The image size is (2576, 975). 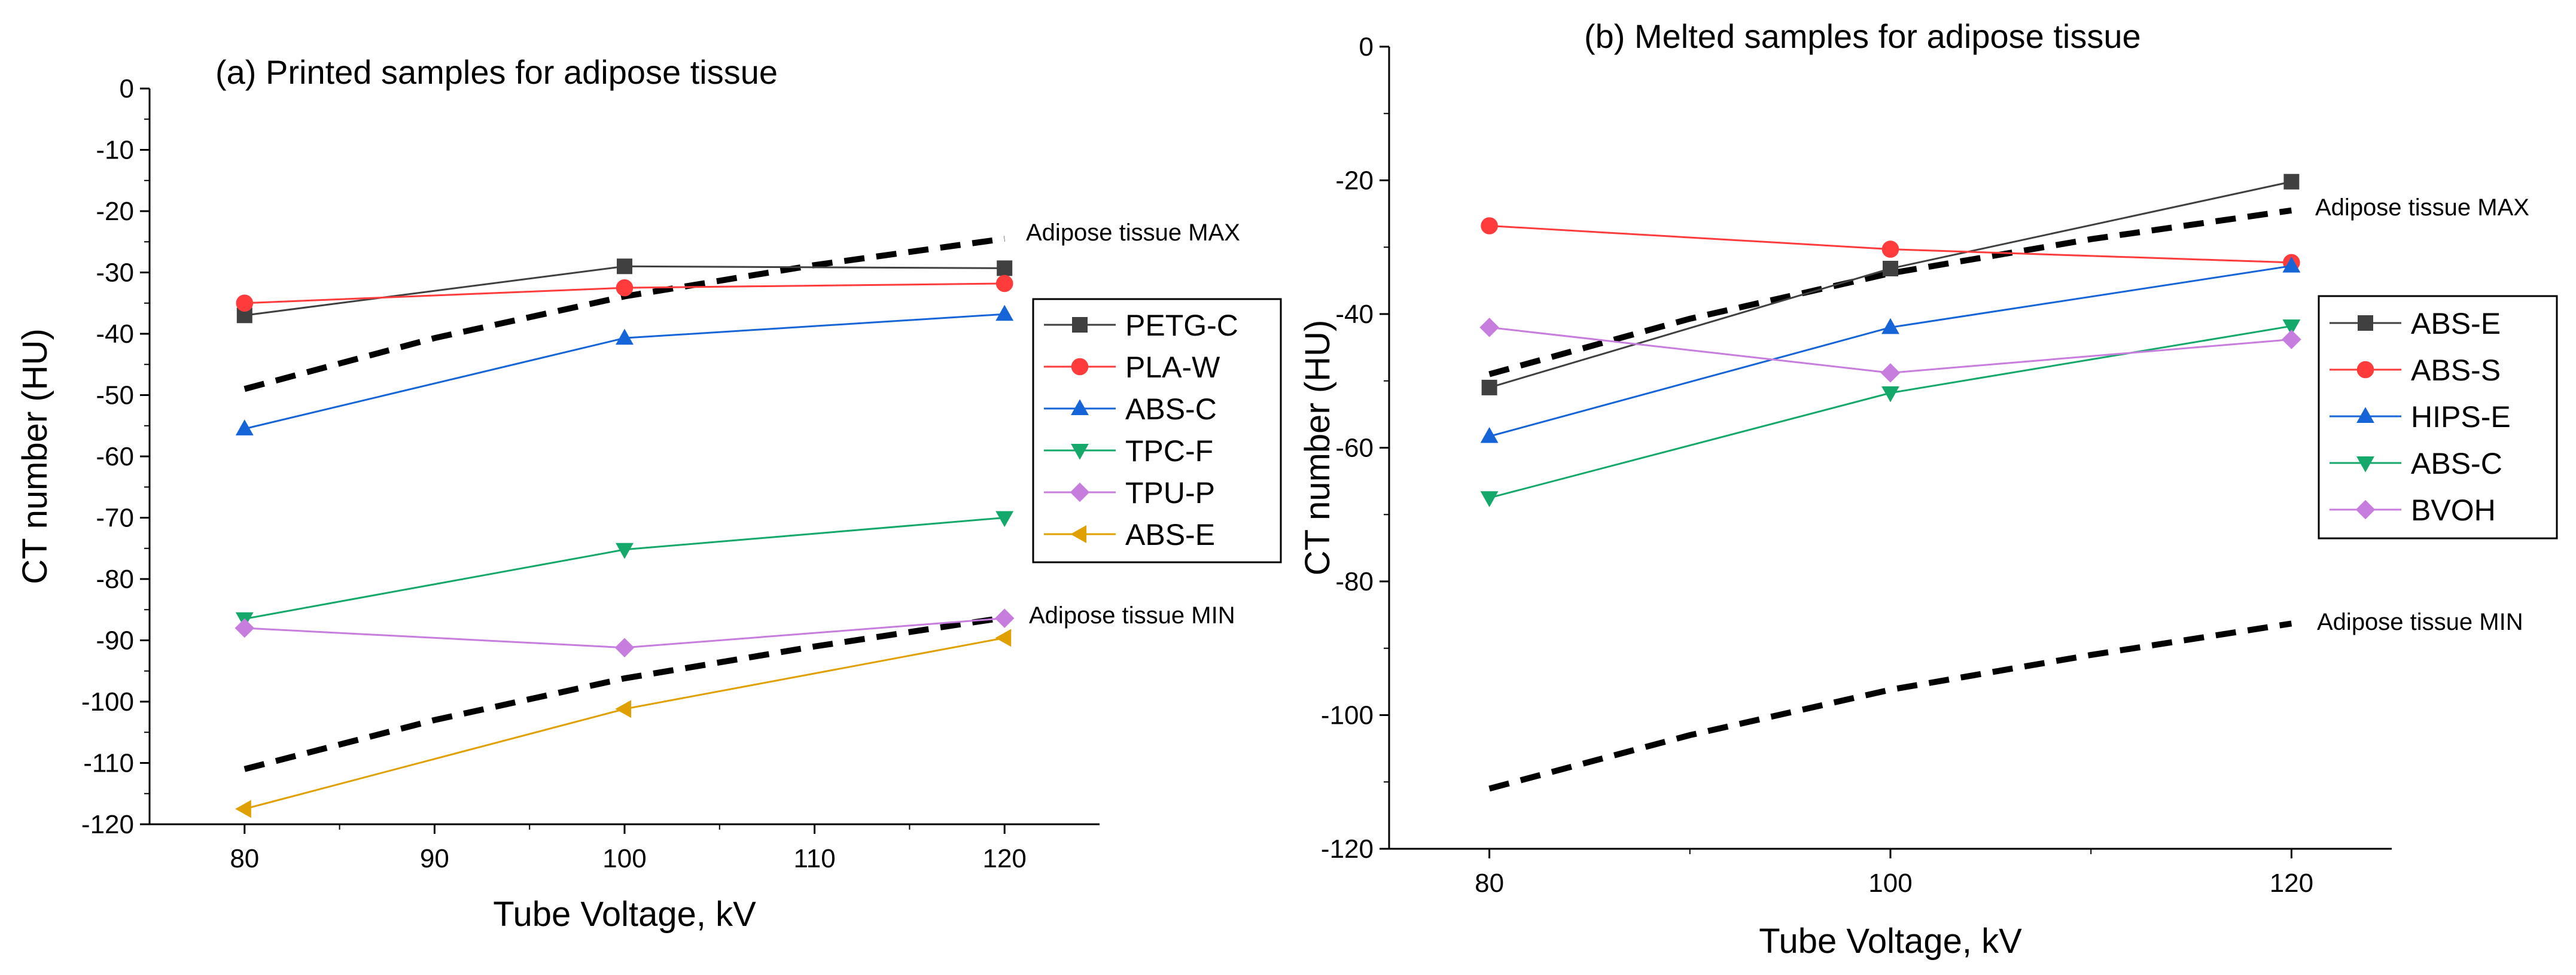 What do you see at coordinates (1132, 615) in the screenshot?
I see `panel-a-adipose-min-label: Adipose tissue MIN` at bounding box center [1132, 615].